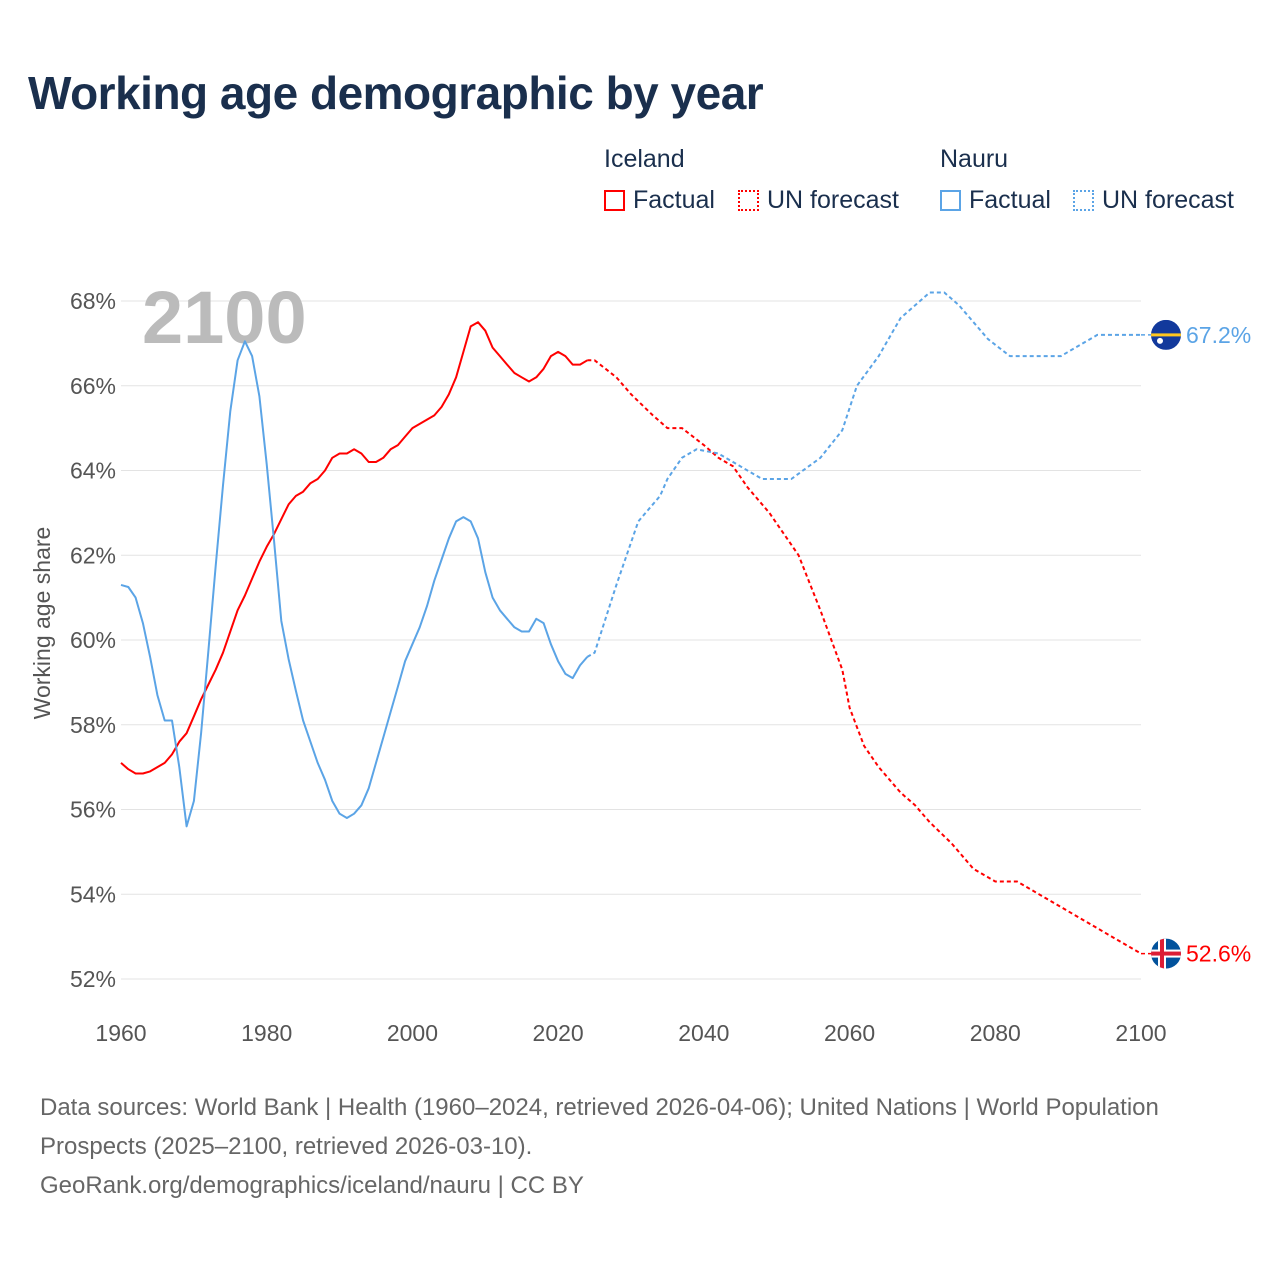 The image size is (1280, 1280). What do you see at coordinates (995, 1033) in the screenshot?
I see `x-tick-label: 2080` at bounding box center [995, 1033].